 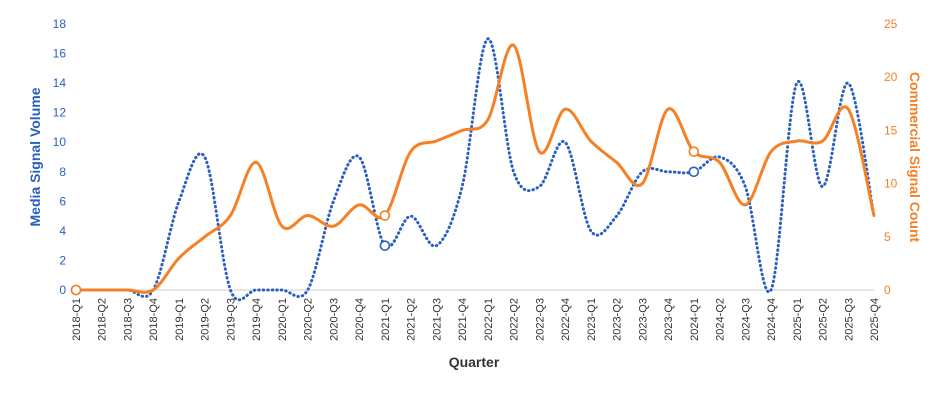 I want to click on x-tick-label: 2019-Q2, so click(x=206, y=319).